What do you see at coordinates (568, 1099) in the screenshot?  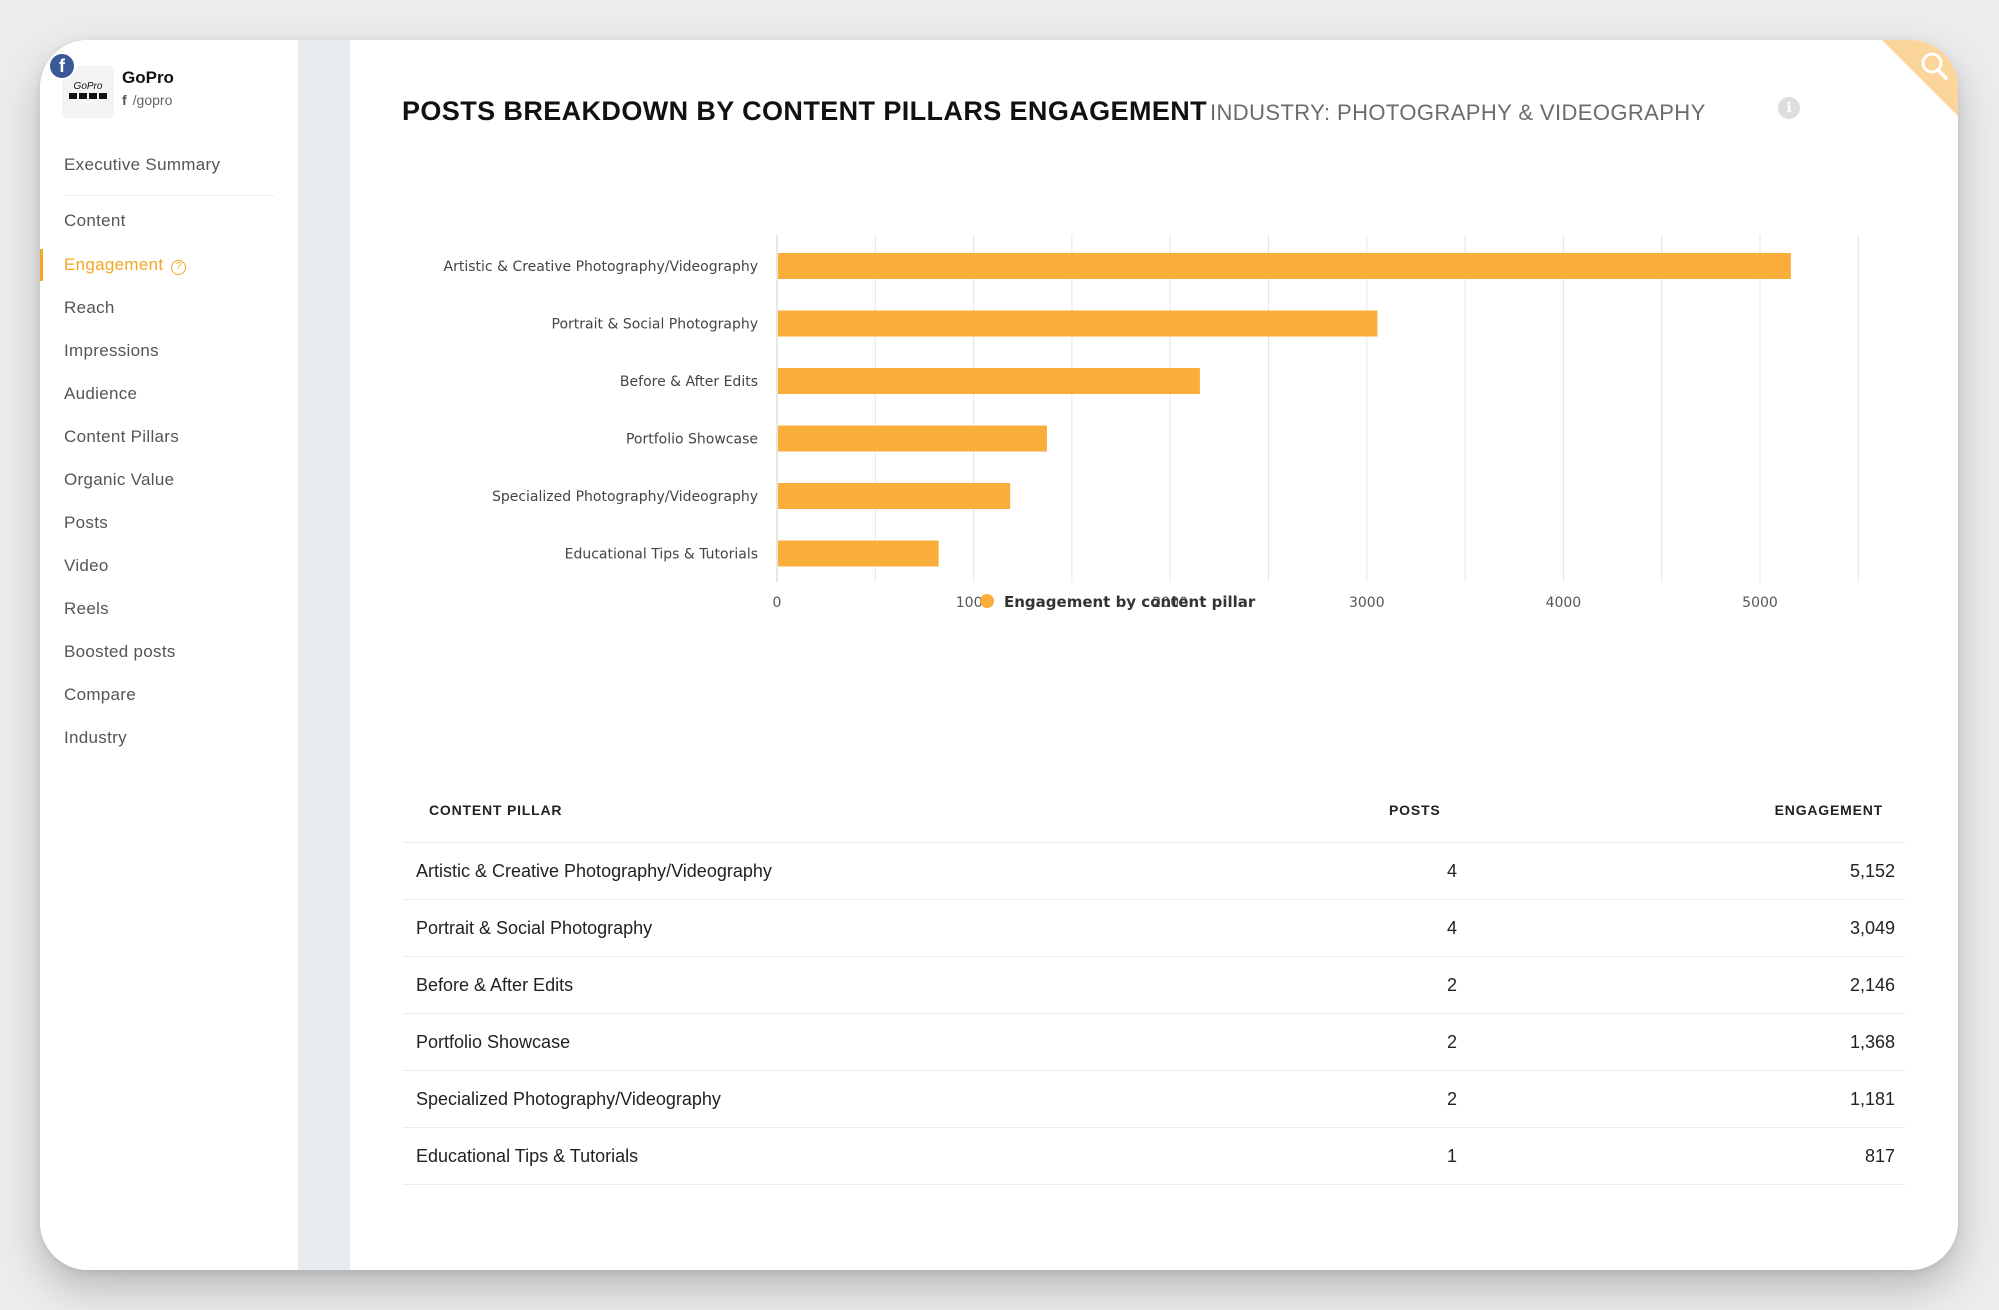 I see `cell-pillar: Specialized Photography/Videography` at bounding box center [568, 1099].